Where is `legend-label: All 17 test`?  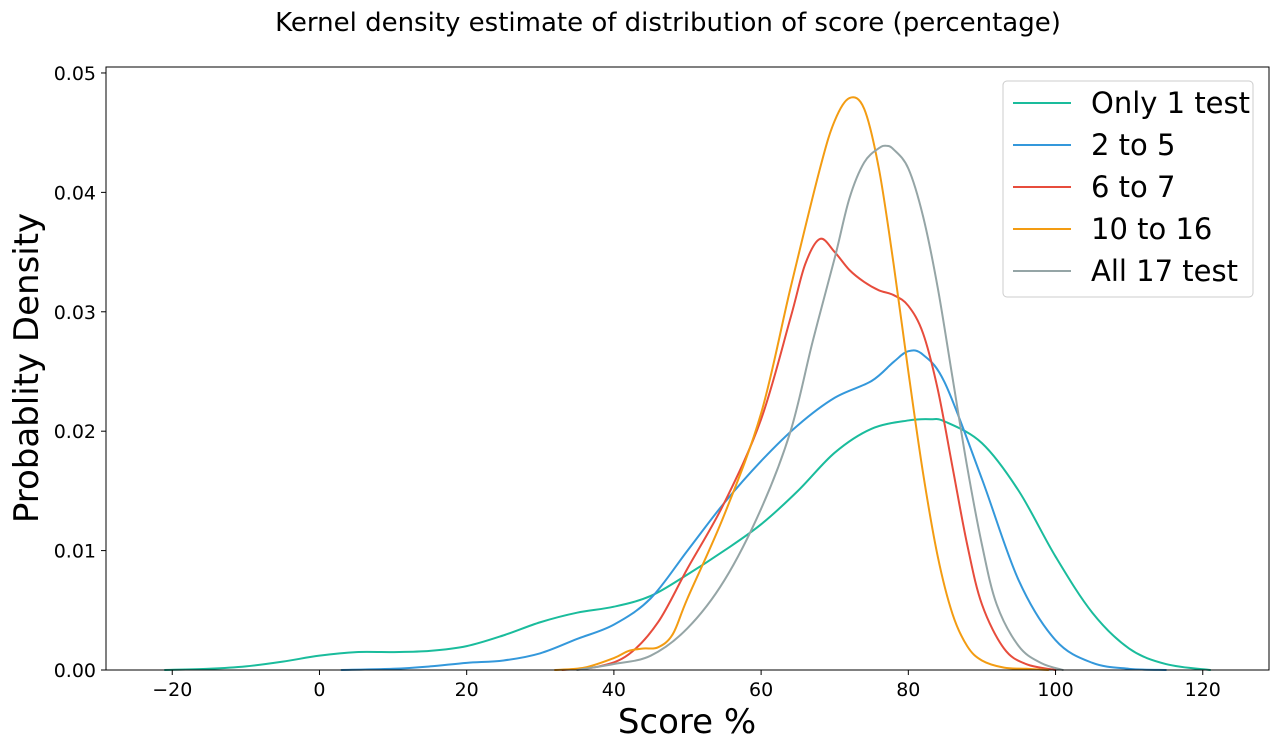
legend-label: All 17 test is located at coordinates (1164, 271).